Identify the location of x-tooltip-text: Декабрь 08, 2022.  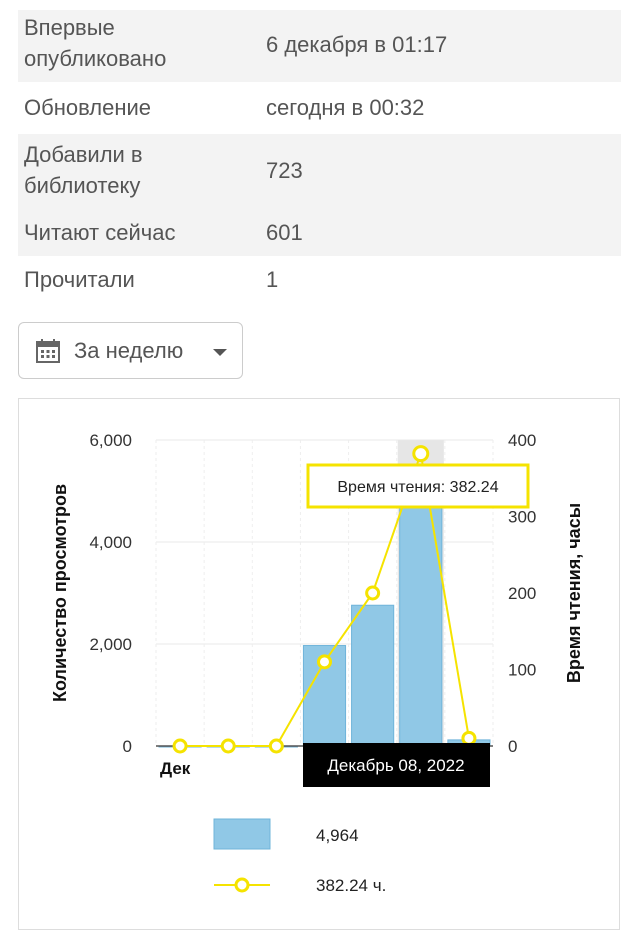
(395, 765).